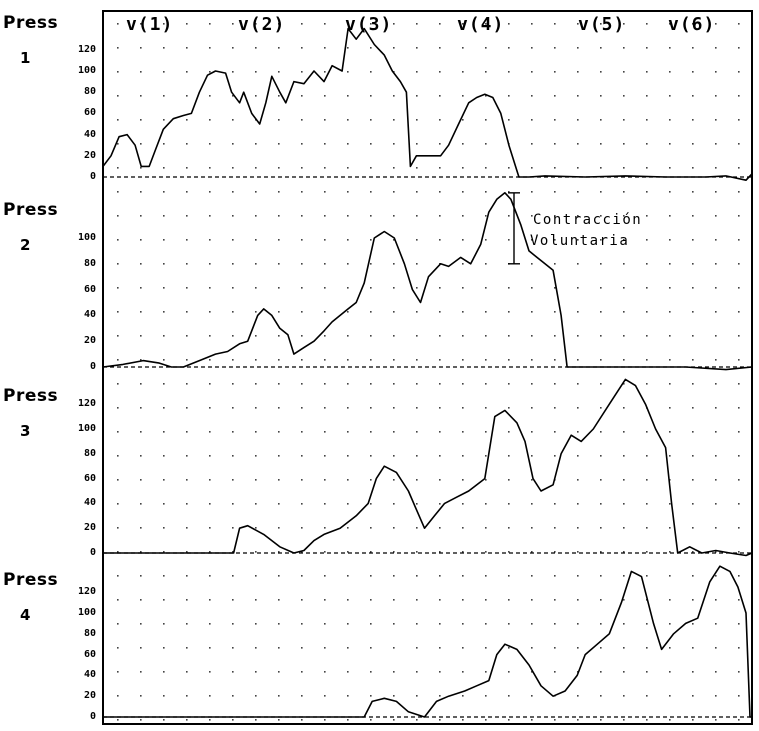  Describe the element at coordinates (261, 24) in the screenshot. I see `x-marker-label: v(2)` at that location.